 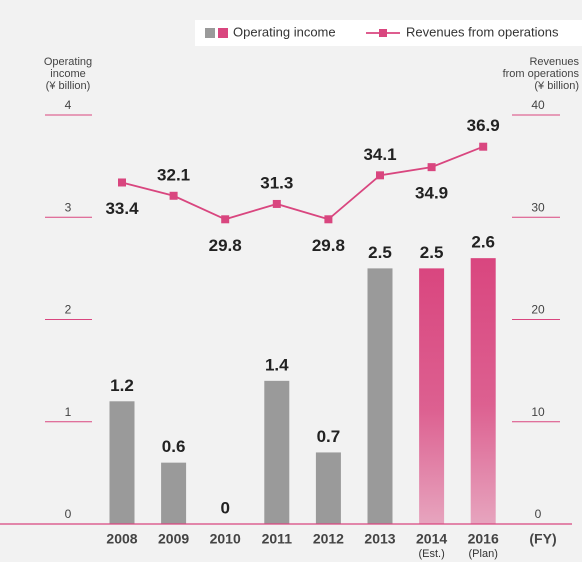 I want to click on y2-tick-label: 40, so click(x=538, y=105).